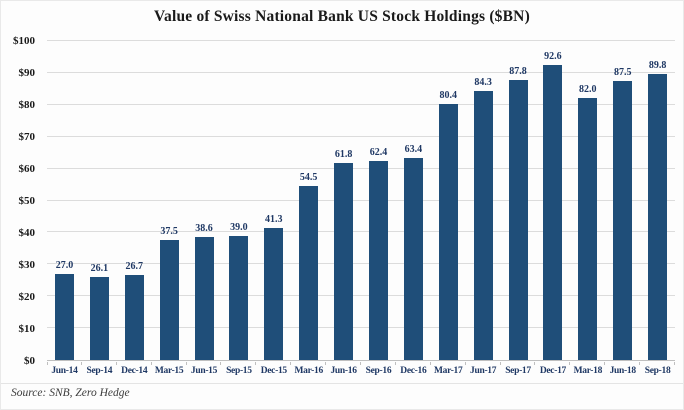 The height and width of the screenshot is (410, 684). Describe the element at coordinates (99, 369) in the screenshot. I see `x-tick-label: Sep-14` at that location.